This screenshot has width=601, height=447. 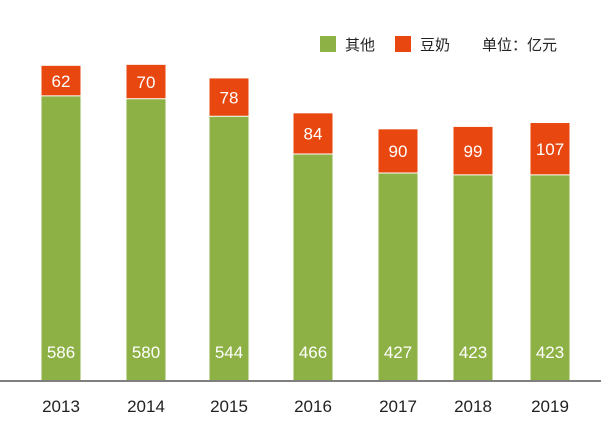 I want to click on data-label-other-2014: 580, so click(x=146, y=352).